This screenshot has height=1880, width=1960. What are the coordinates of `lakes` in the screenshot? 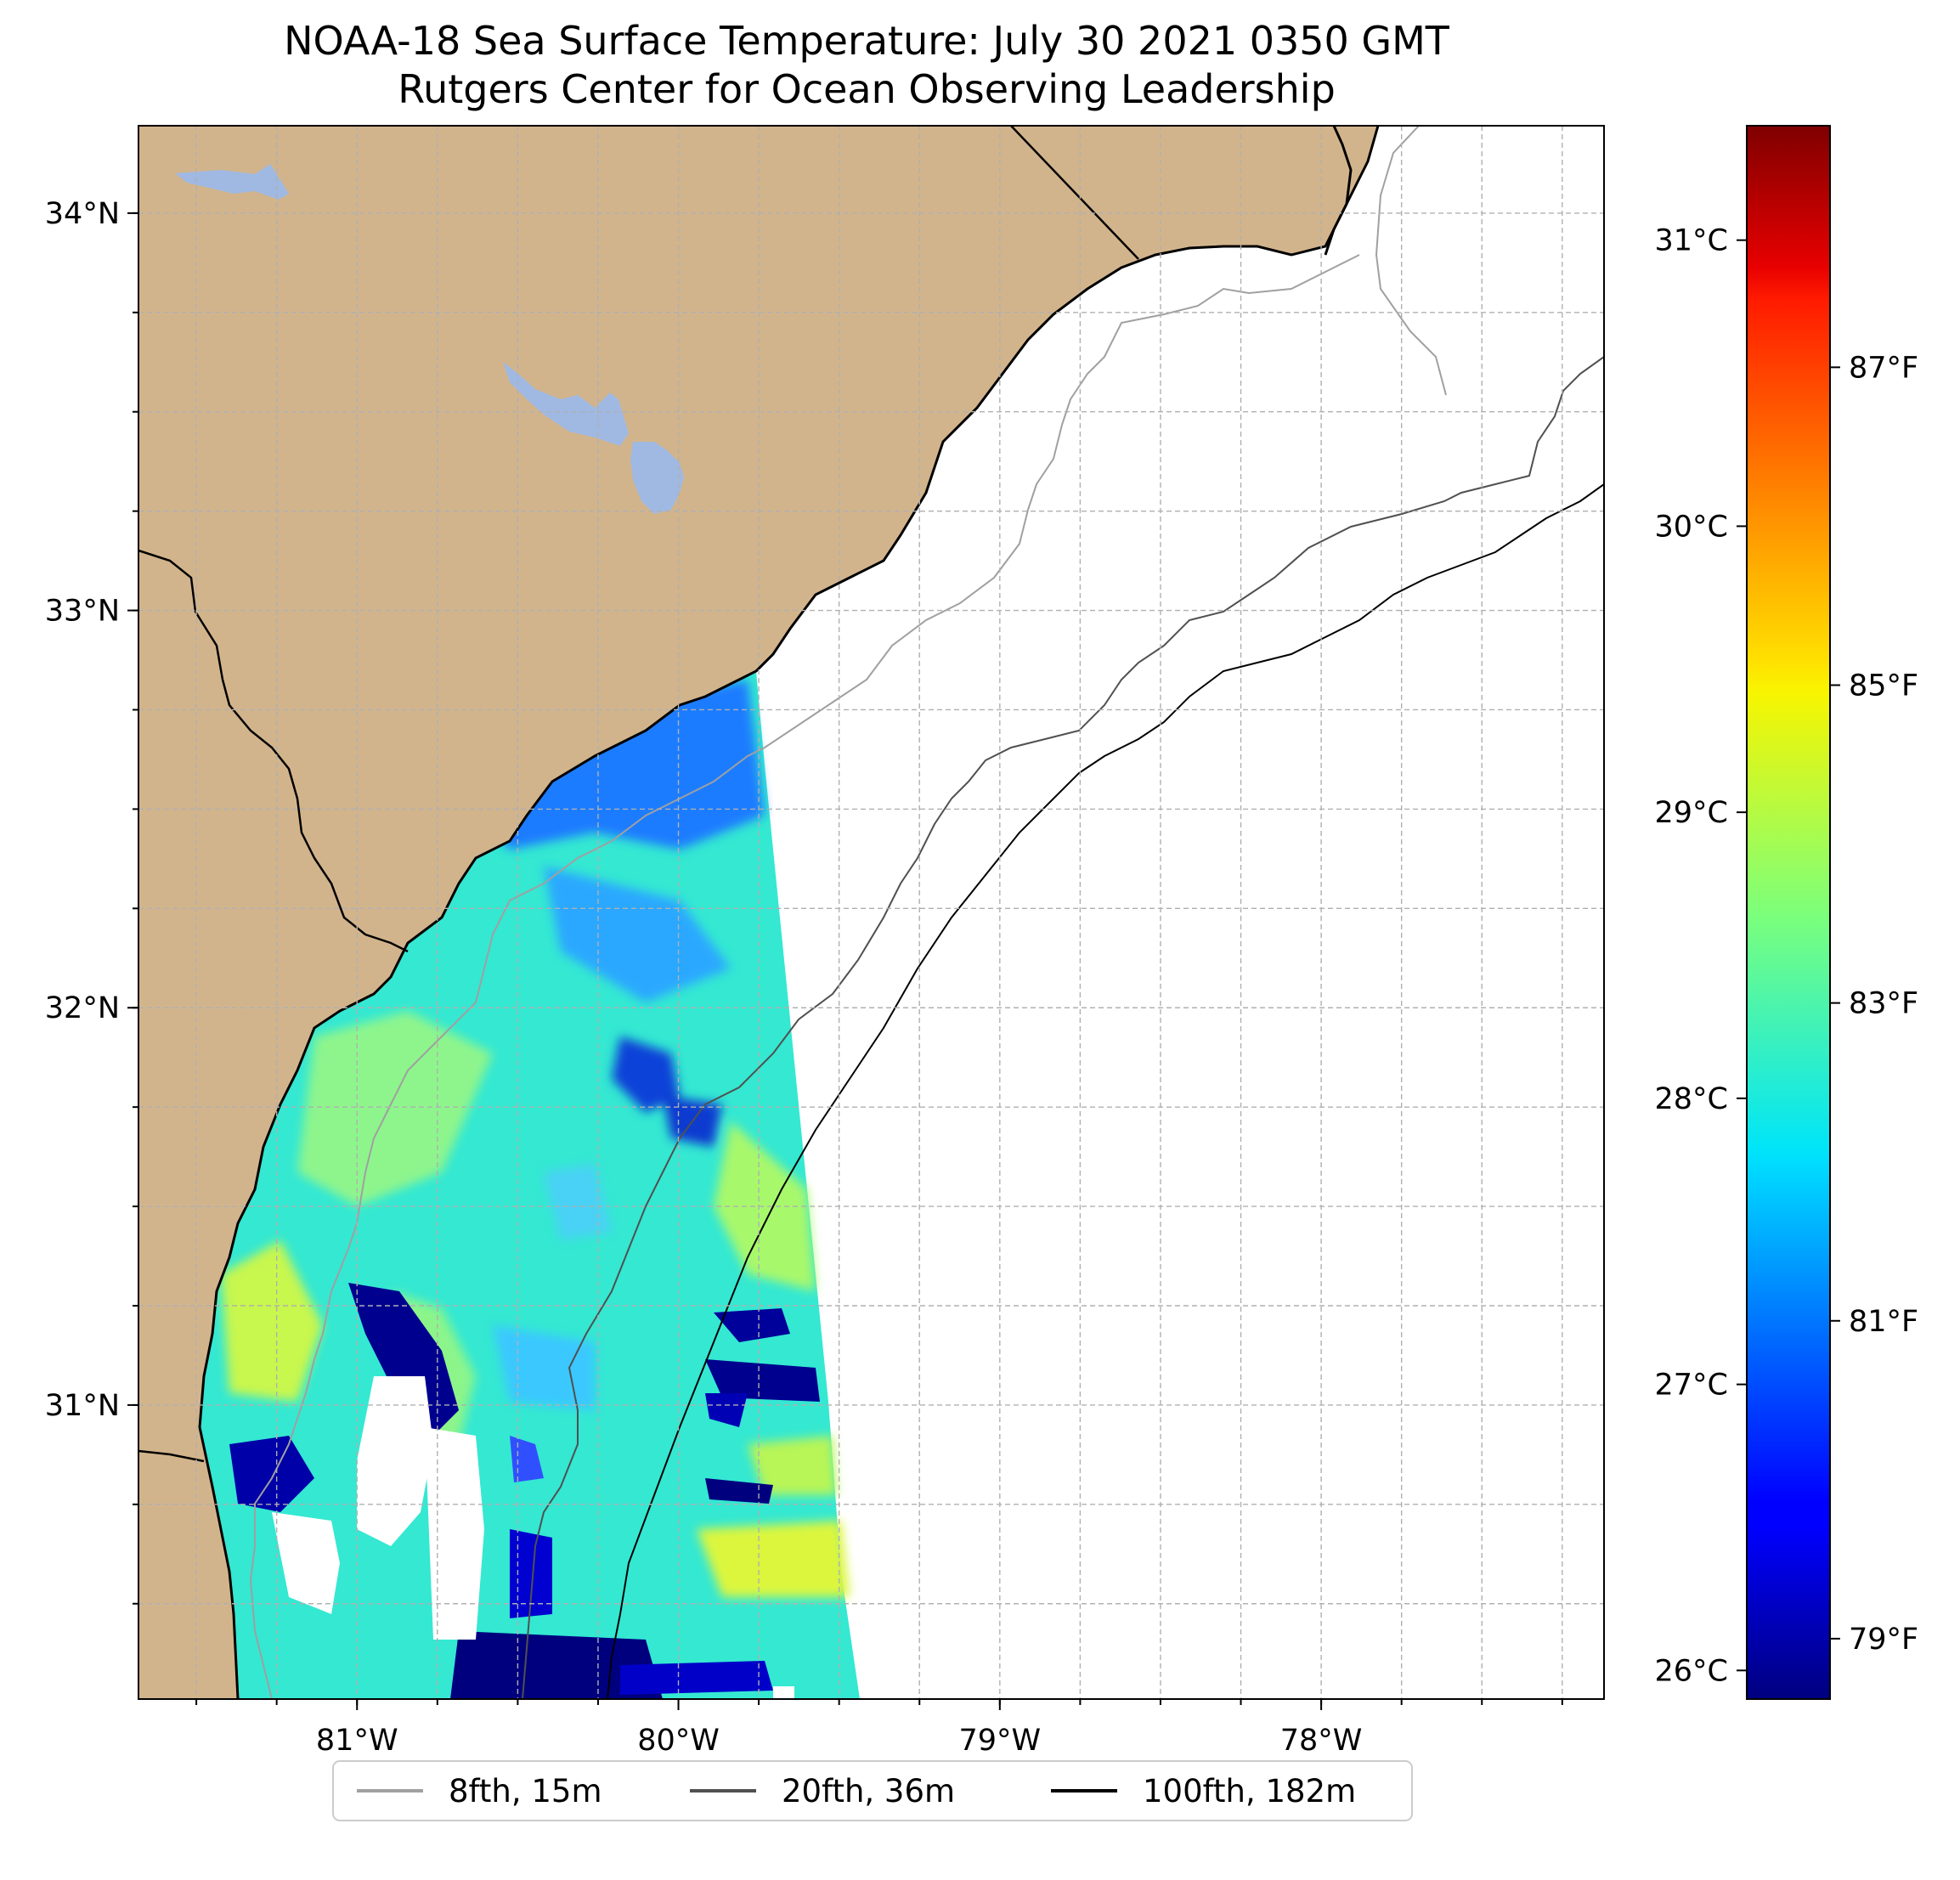 It's located at (430, 339).